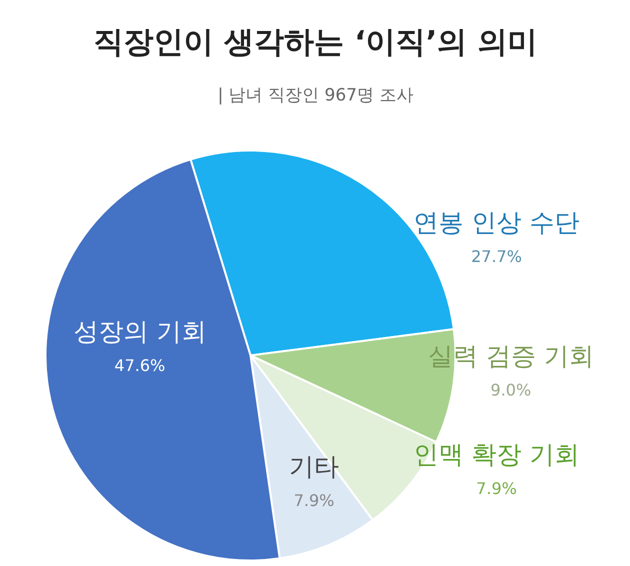 The width and height of the screenshot is (630, 566). Describe the element at coordinates (497, 454) in the screenshot. I see `slice-label: 인맥 확장 기회` at that location.